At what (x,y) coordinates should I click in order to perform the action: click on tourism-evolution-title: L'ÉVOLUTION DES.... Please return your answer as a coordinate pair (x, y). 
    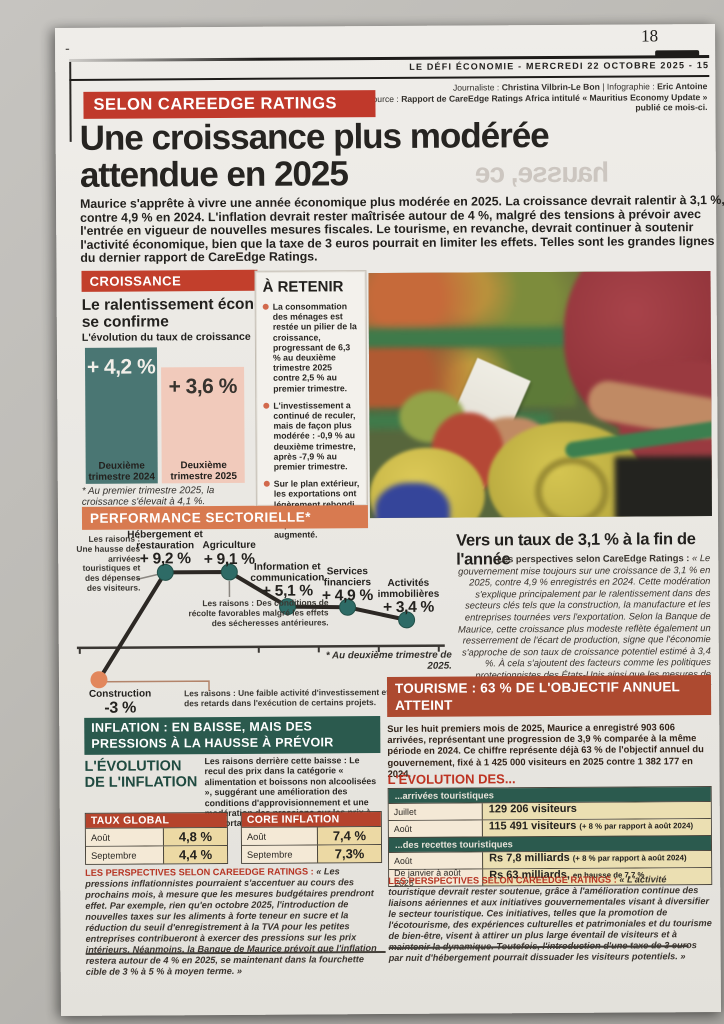
    Looking at the image, I should click on (451, 779).